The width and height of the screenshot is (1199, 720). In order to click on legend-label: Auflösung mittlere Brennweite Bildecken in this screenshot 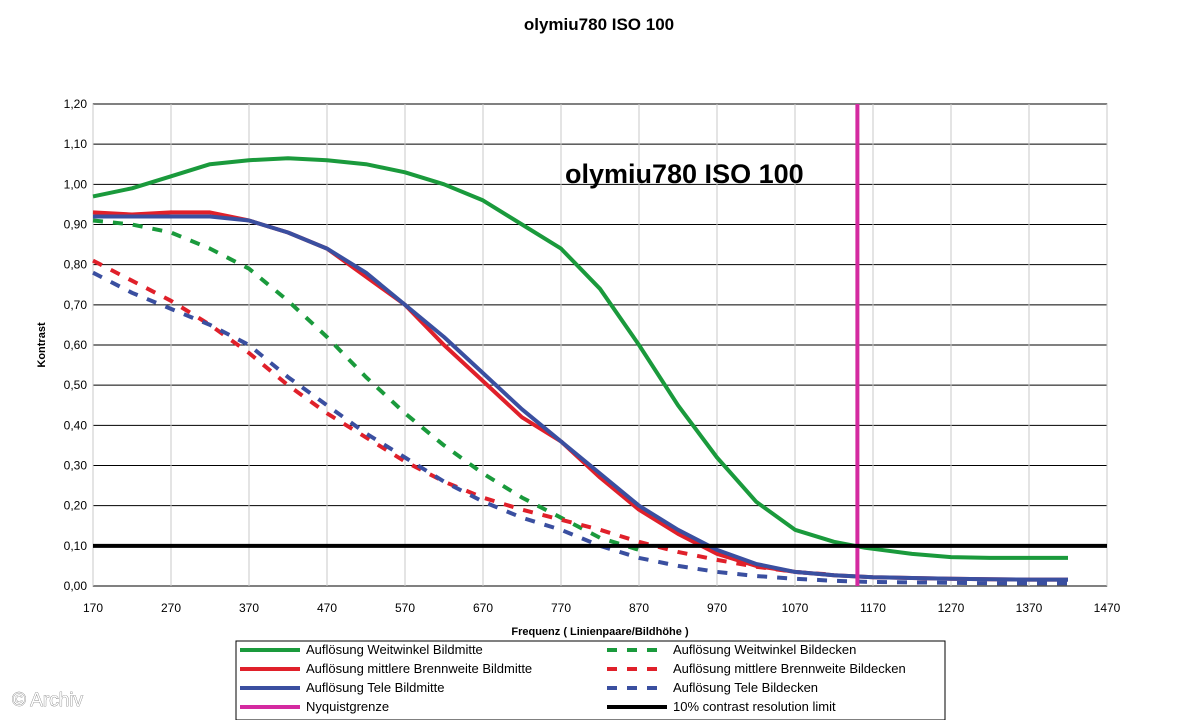, I will do `click(789, 668)`.